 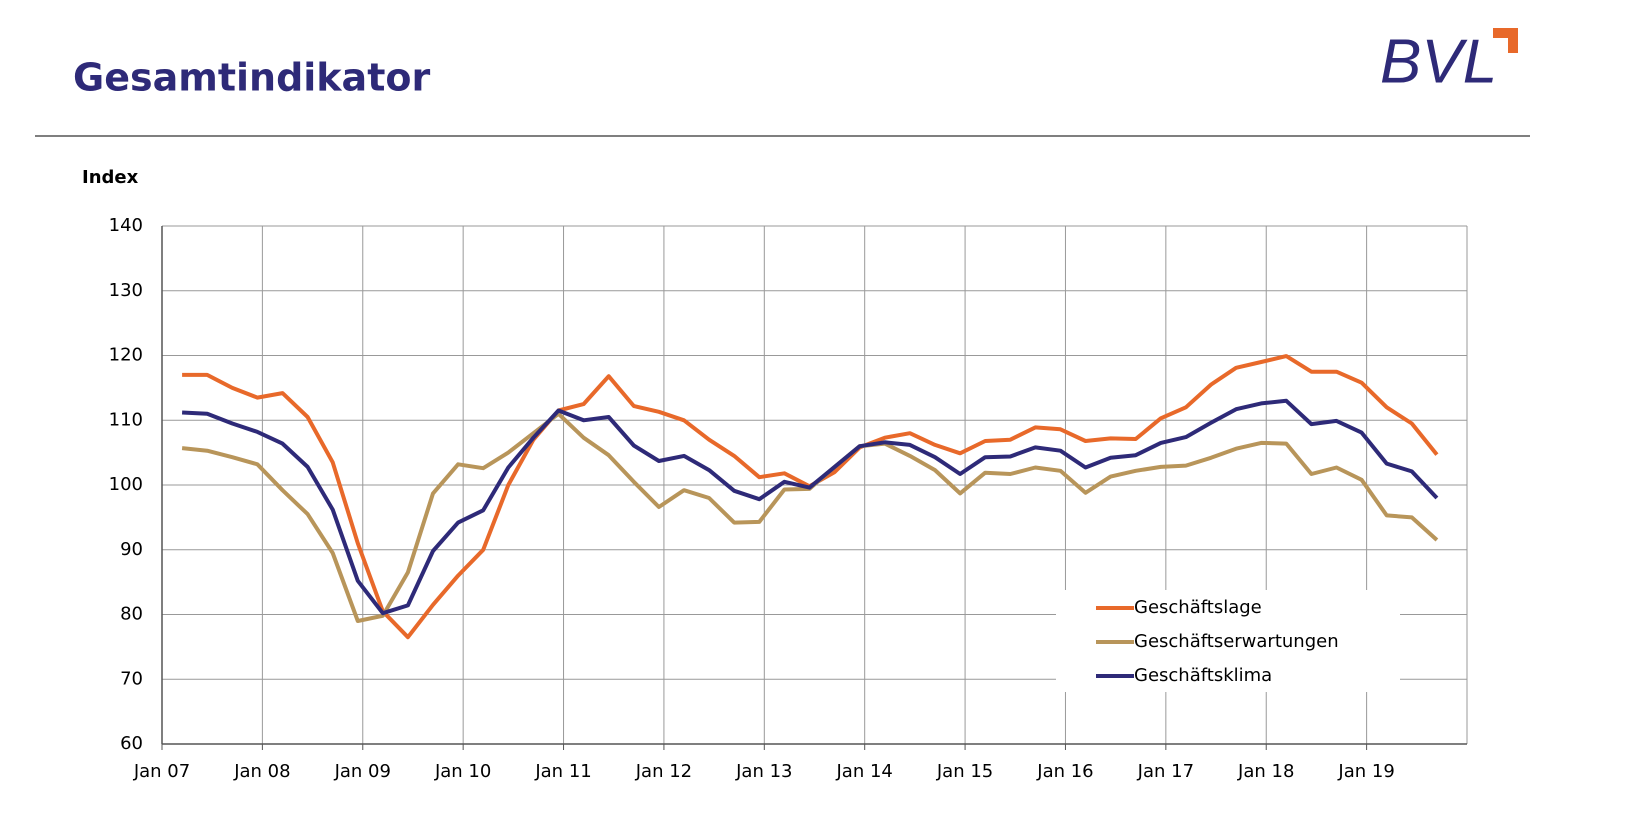 What do you see at coordinates (1203, 675) in the screenshot?
I see `legend-label: Geschäftsklima` at bounding box center [1203, 675].